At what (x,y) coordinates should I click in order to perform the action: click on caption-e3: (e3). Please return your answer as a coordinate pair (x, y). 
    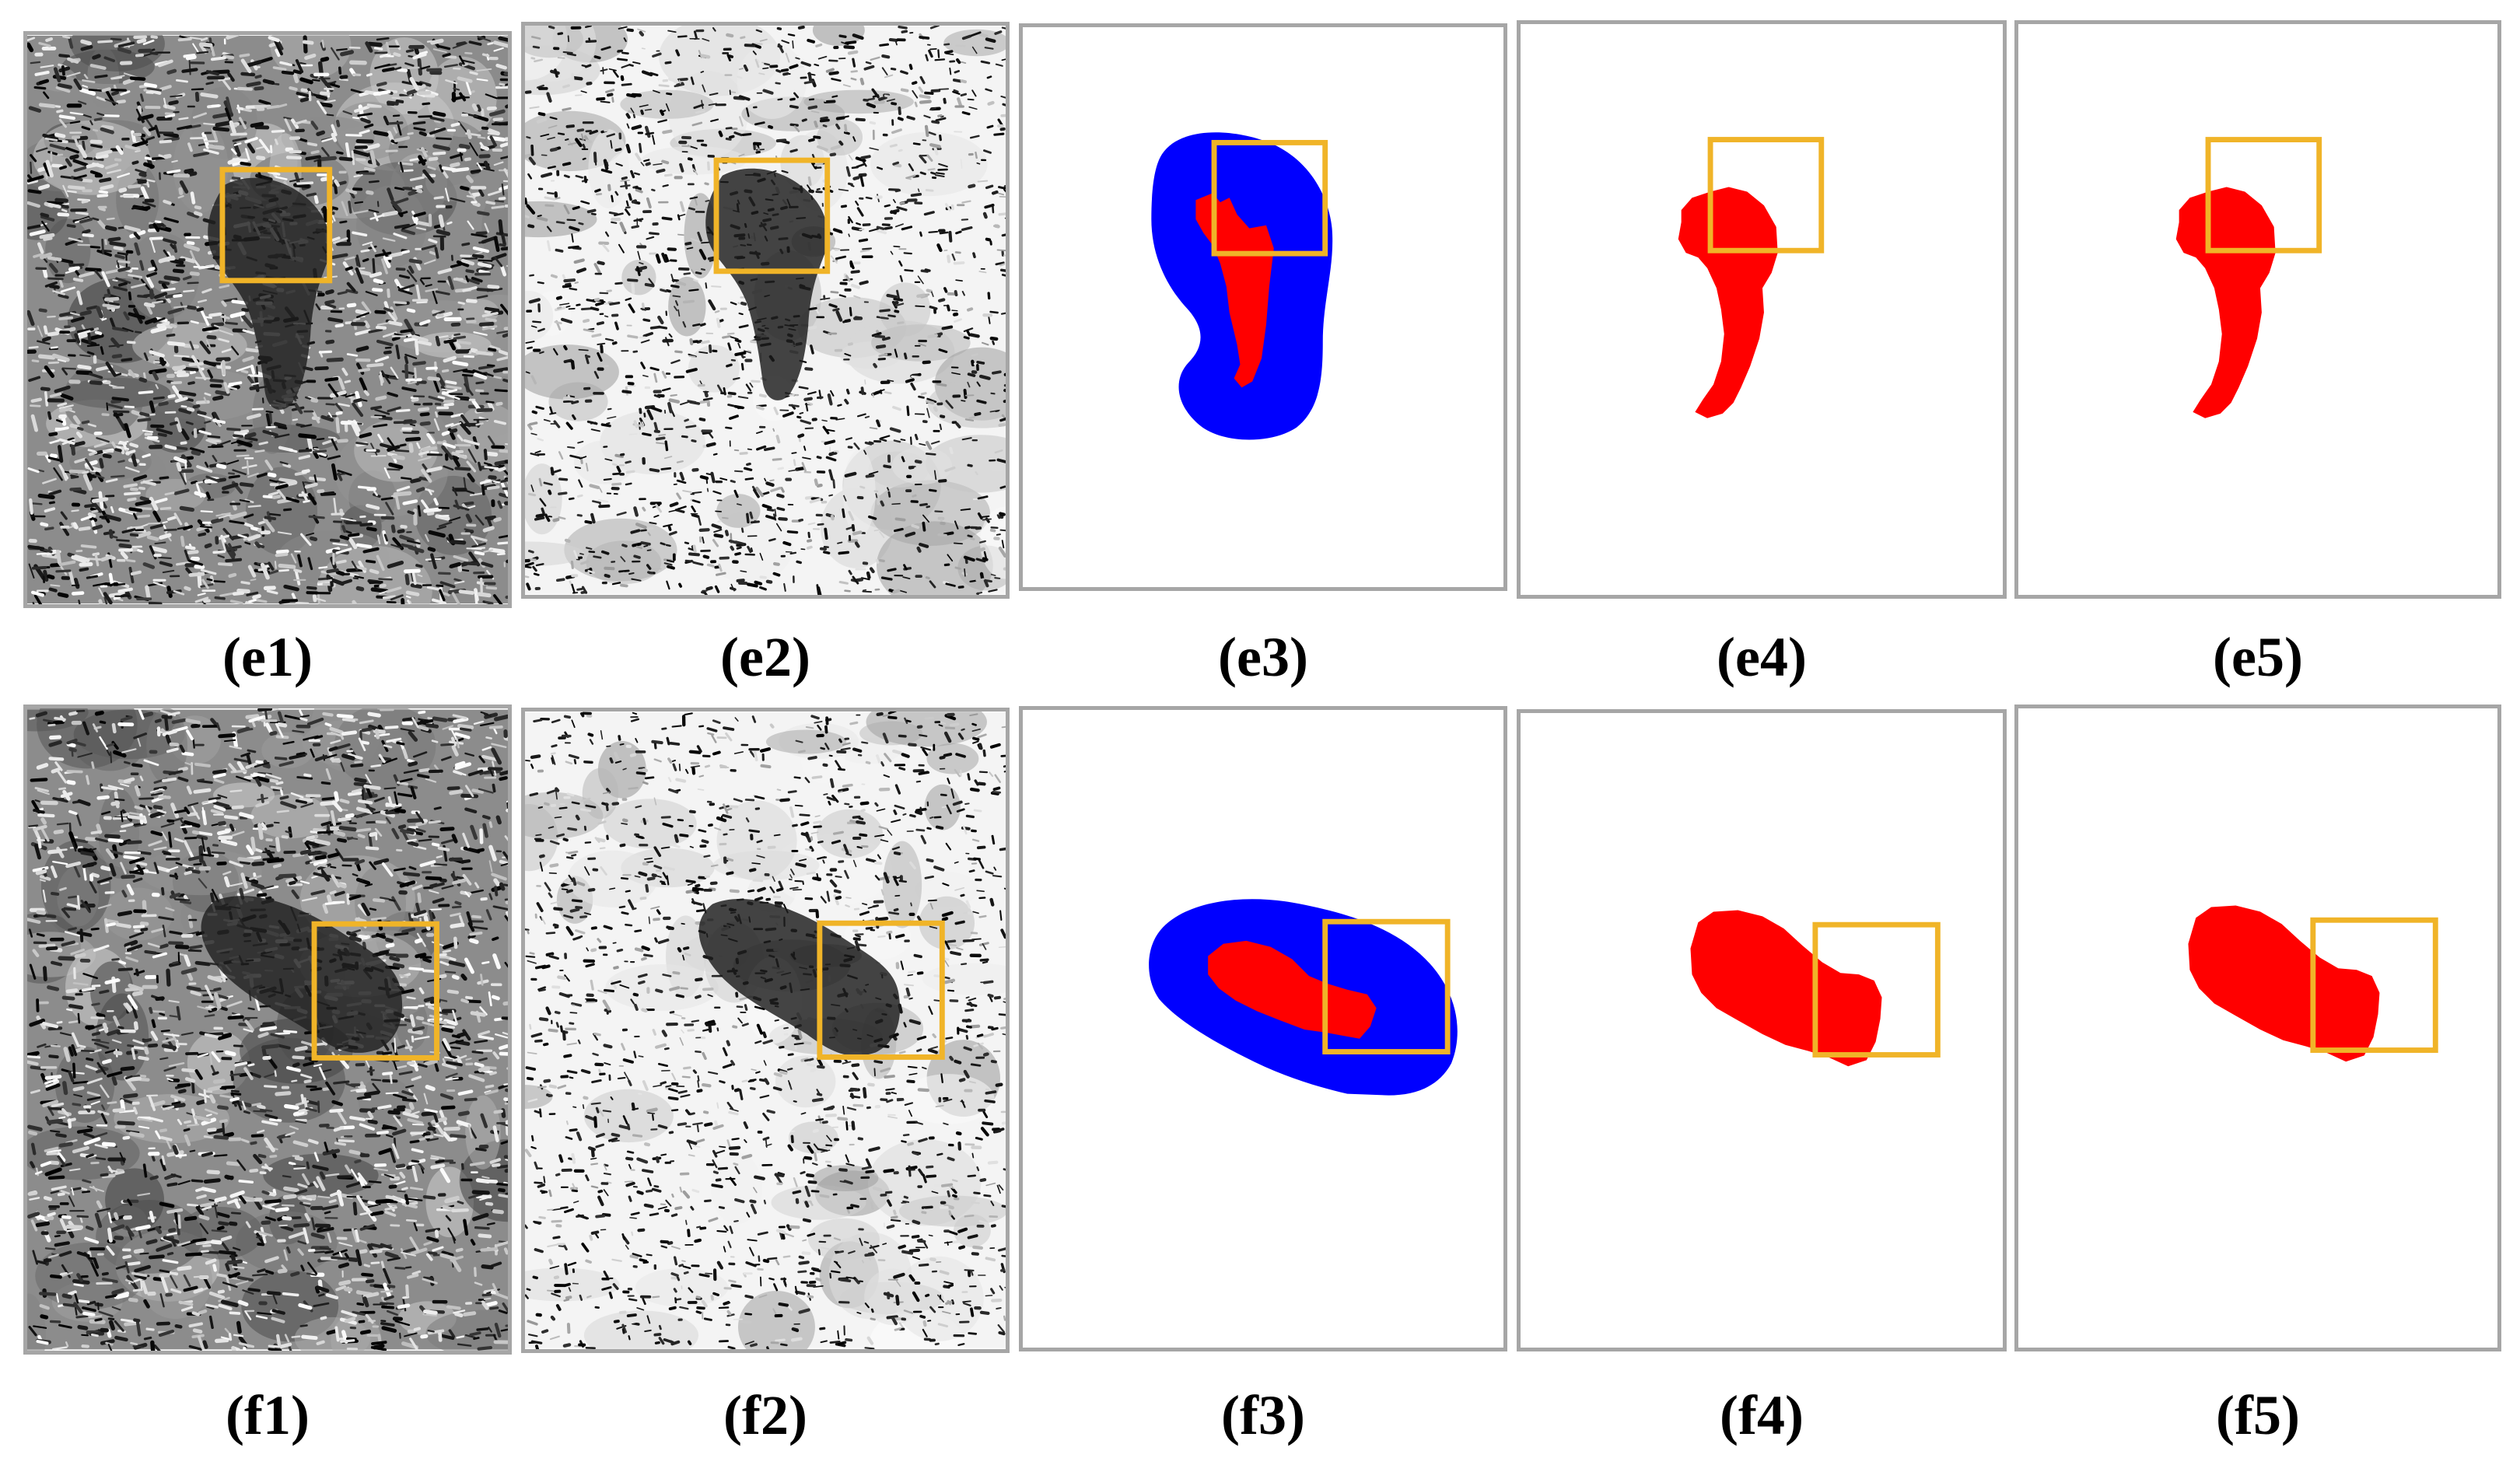
    Looking at the image, I should click on (1263, 657).